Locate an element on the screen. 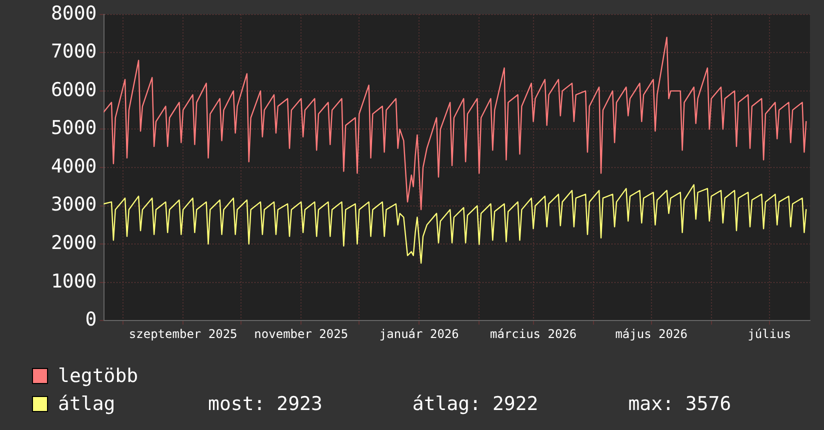  y-tick-label: 5000 is located at coordinates (73, 128).